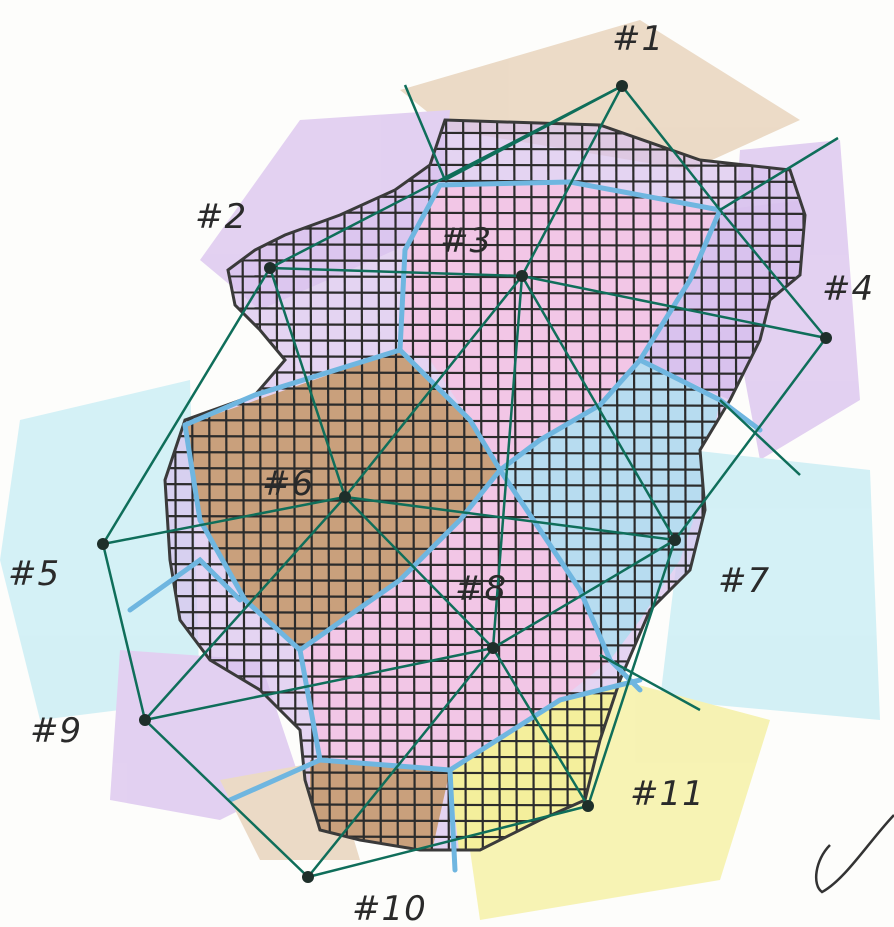  Describe the element at coordinates (221, 217) in the screenshot. I see `site-label-2: #2` at that location.